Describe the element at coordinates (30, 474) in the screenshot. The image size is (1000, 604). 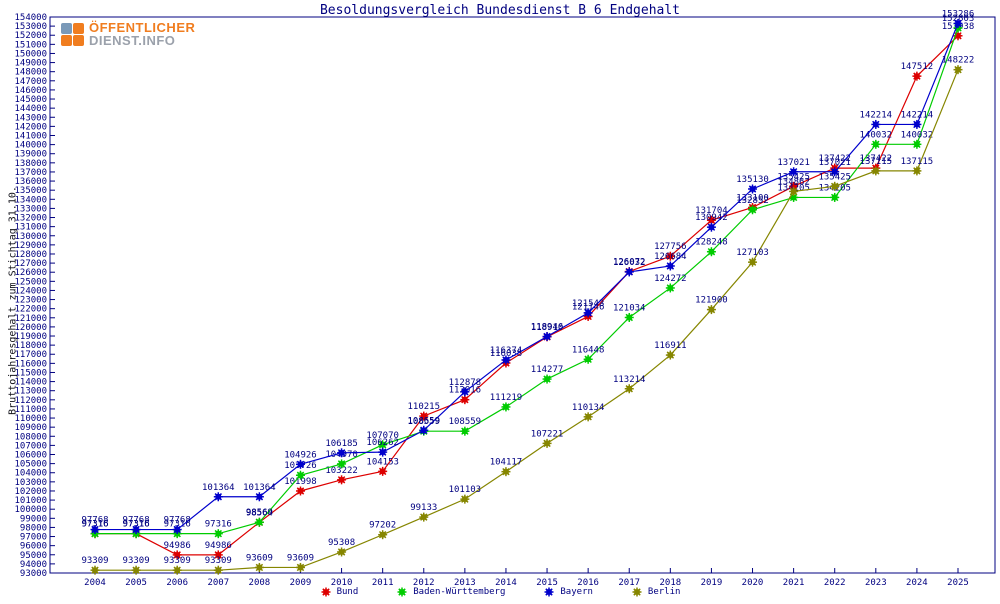
I see `svg-text: 104000` at that location.